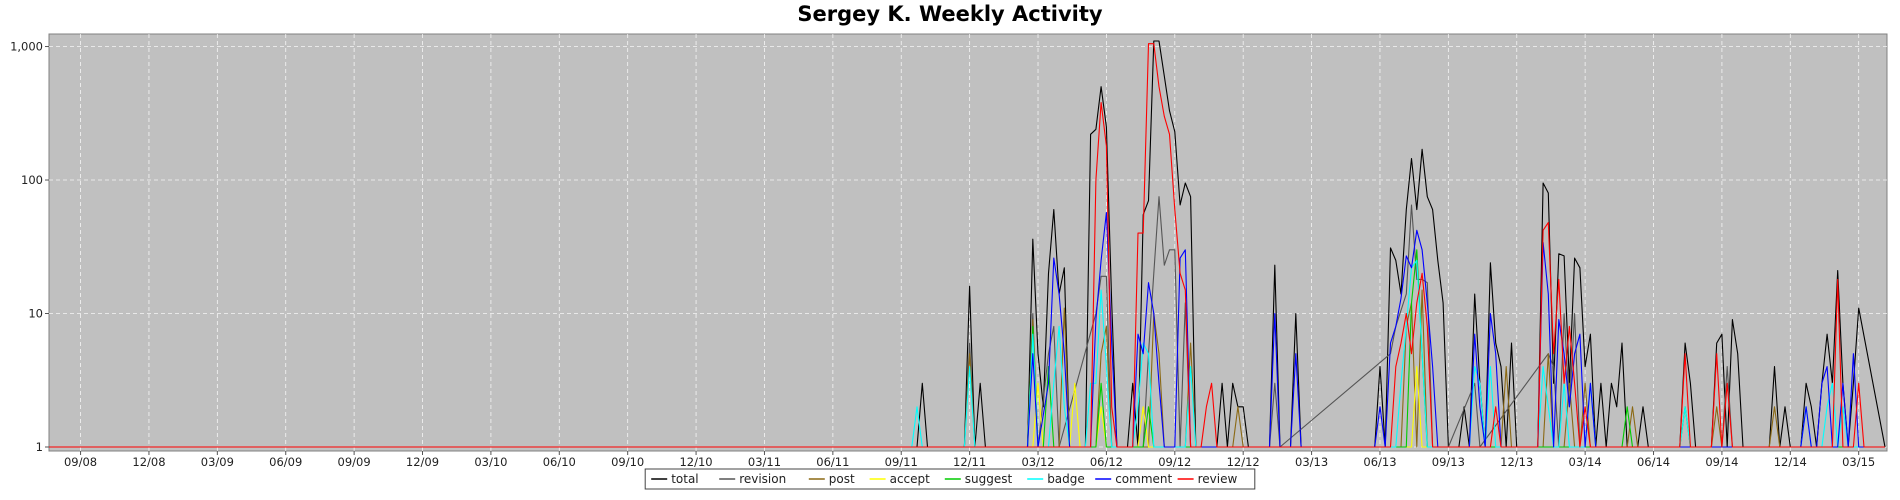 The height and width of the screenshot is (500, 1900). I want to click on x-tick-label: 09/12, so click(1174, 462).